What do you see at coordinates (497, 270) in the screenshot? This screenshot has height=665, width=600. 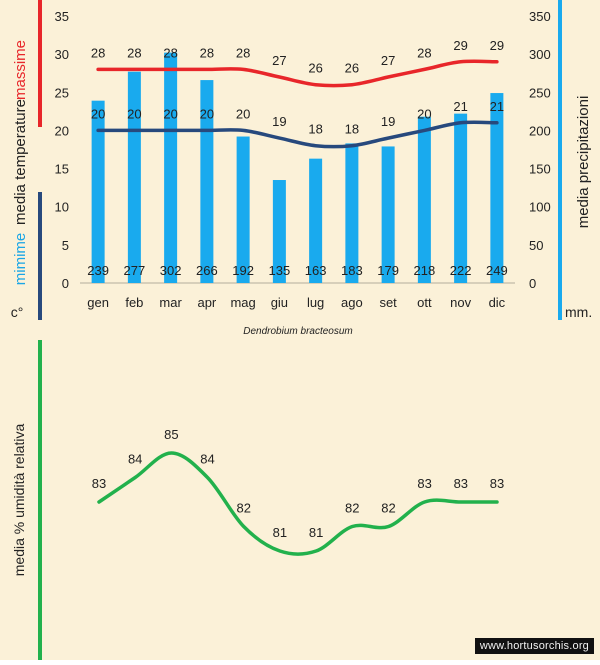 I see `precipitation-data-label: 249` at bounding box center [497, 270].